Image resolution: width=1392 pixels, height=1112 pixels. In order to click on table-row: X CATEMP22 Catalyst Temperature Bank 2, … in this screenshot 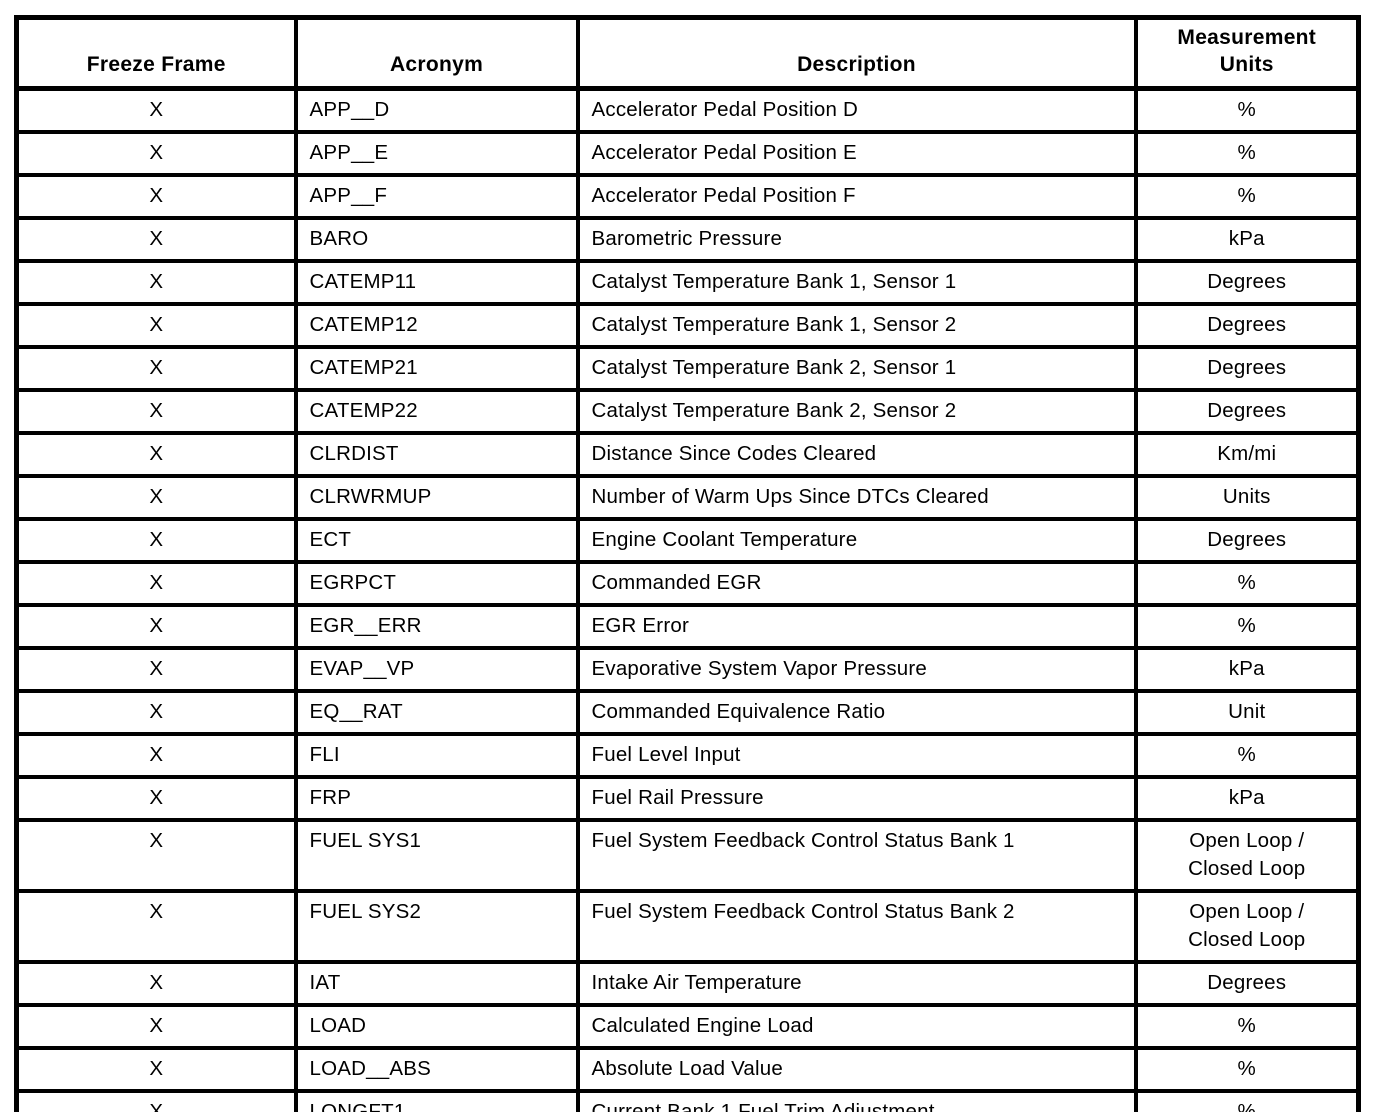, I will do `click(687, 411)`.